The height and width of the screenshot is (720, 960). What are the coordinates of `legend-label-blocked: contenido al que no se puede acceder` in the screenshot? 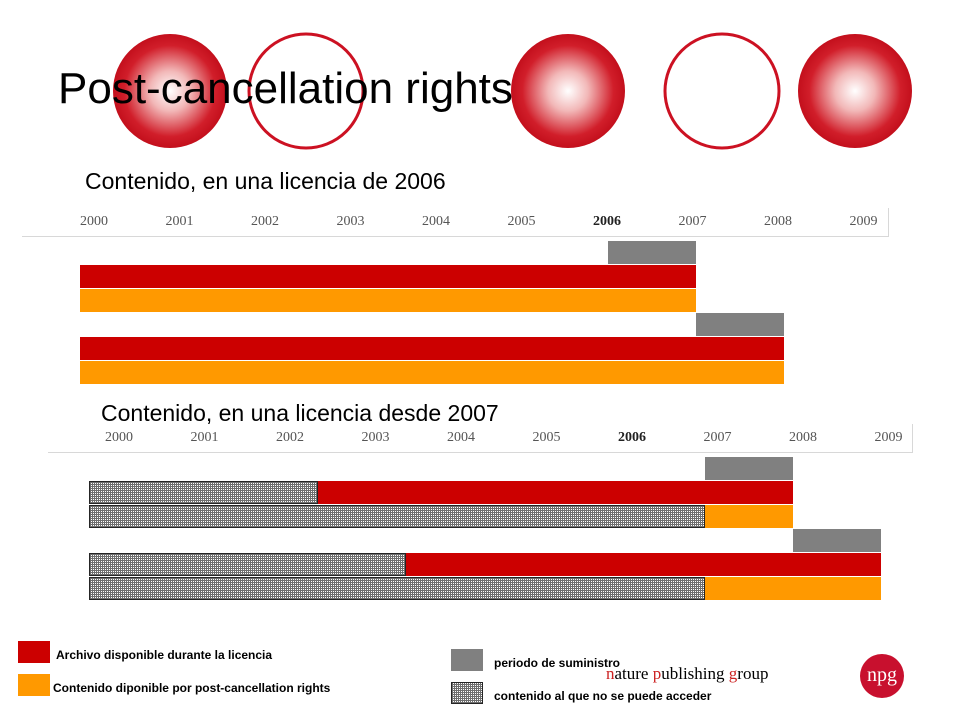 It's located at (603, 696).